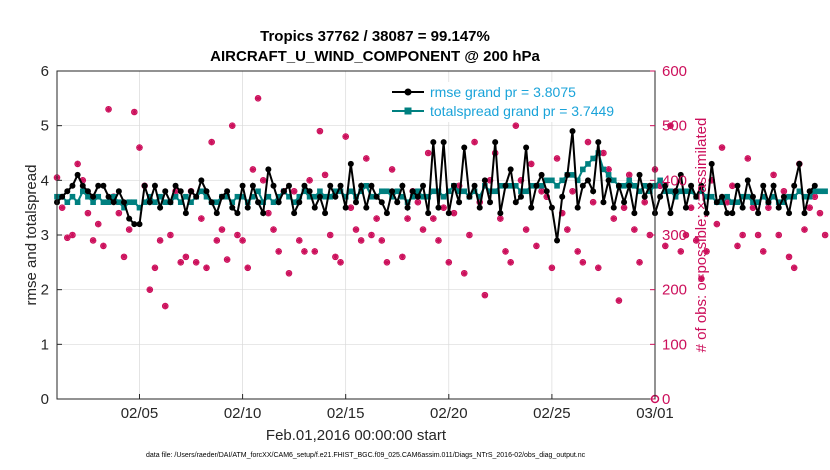 The image size is (830, 470). What do you see at coordinates (674, 71) in the screenshot?
I see `y-tick-label-right: 600` at bounding box center [674, 71].